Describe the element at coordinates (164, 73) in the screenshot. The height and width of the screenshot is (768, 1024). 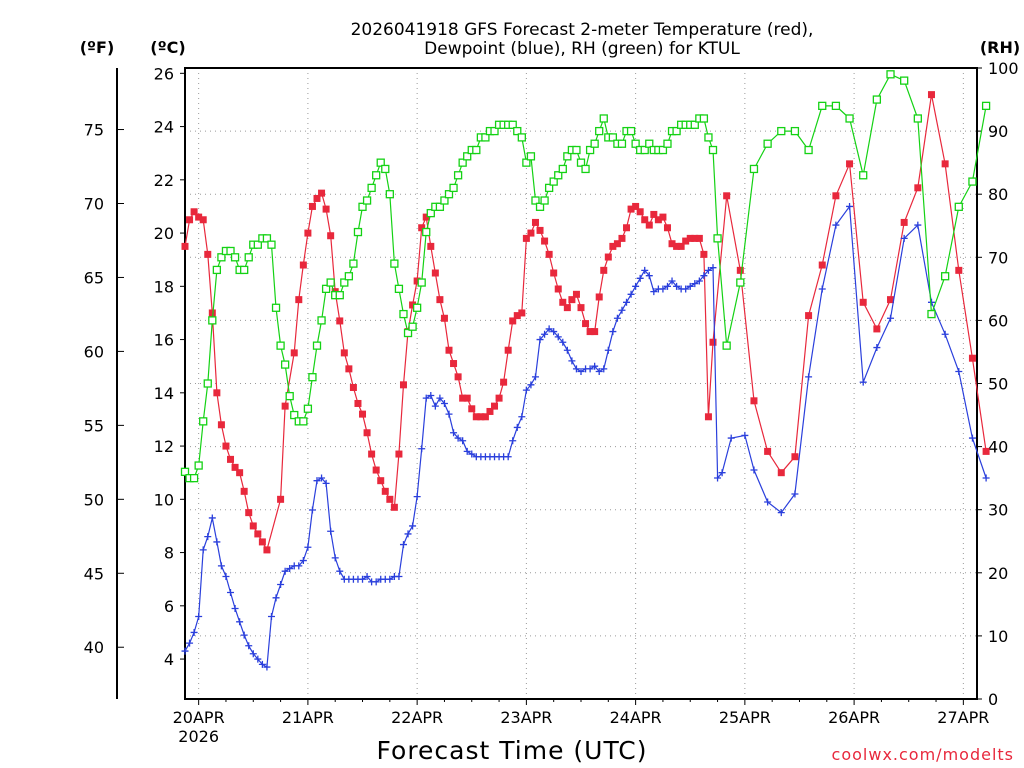
I see `c-tick-label: 26` at that location.